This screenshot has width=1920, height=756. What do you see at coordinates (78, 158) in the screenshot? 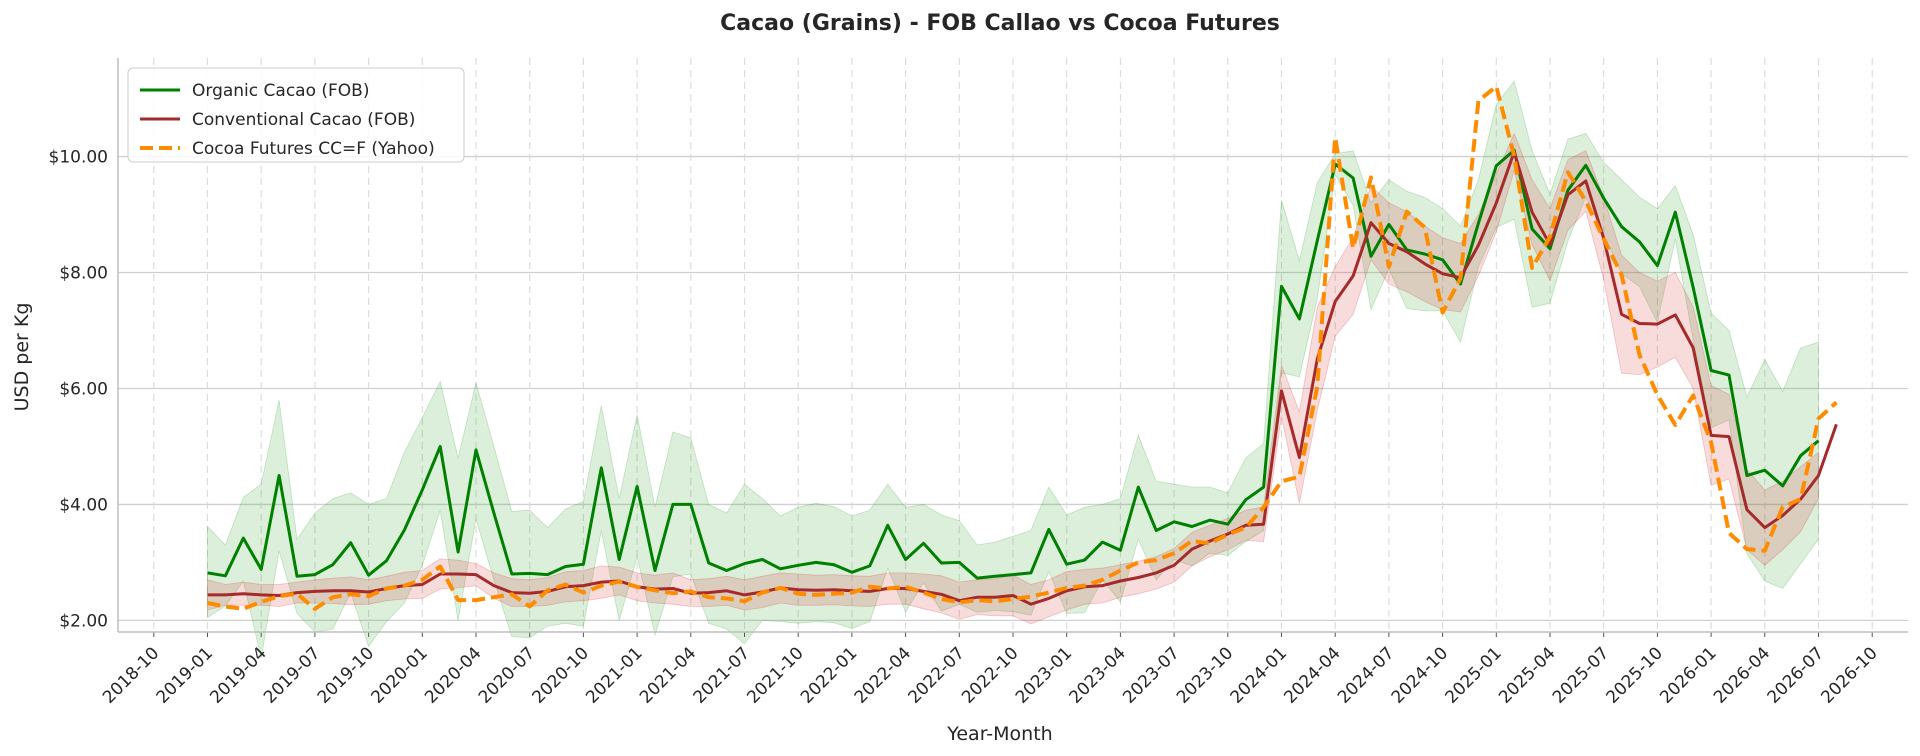
I see `y-tick-label: $10.00` at bounding box center [78, 158].